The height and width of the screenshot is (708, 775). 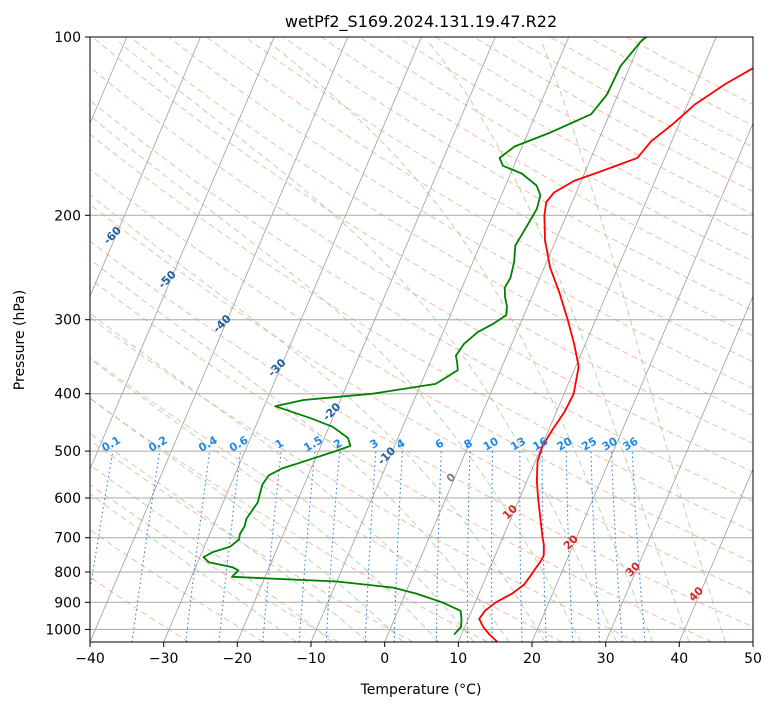 What do you see at coordinates (421, 22) in the screenshot?
I see `chart-title: wetPf2_S169.2024.131.19.47.R22` at bounding box center [421, 22].